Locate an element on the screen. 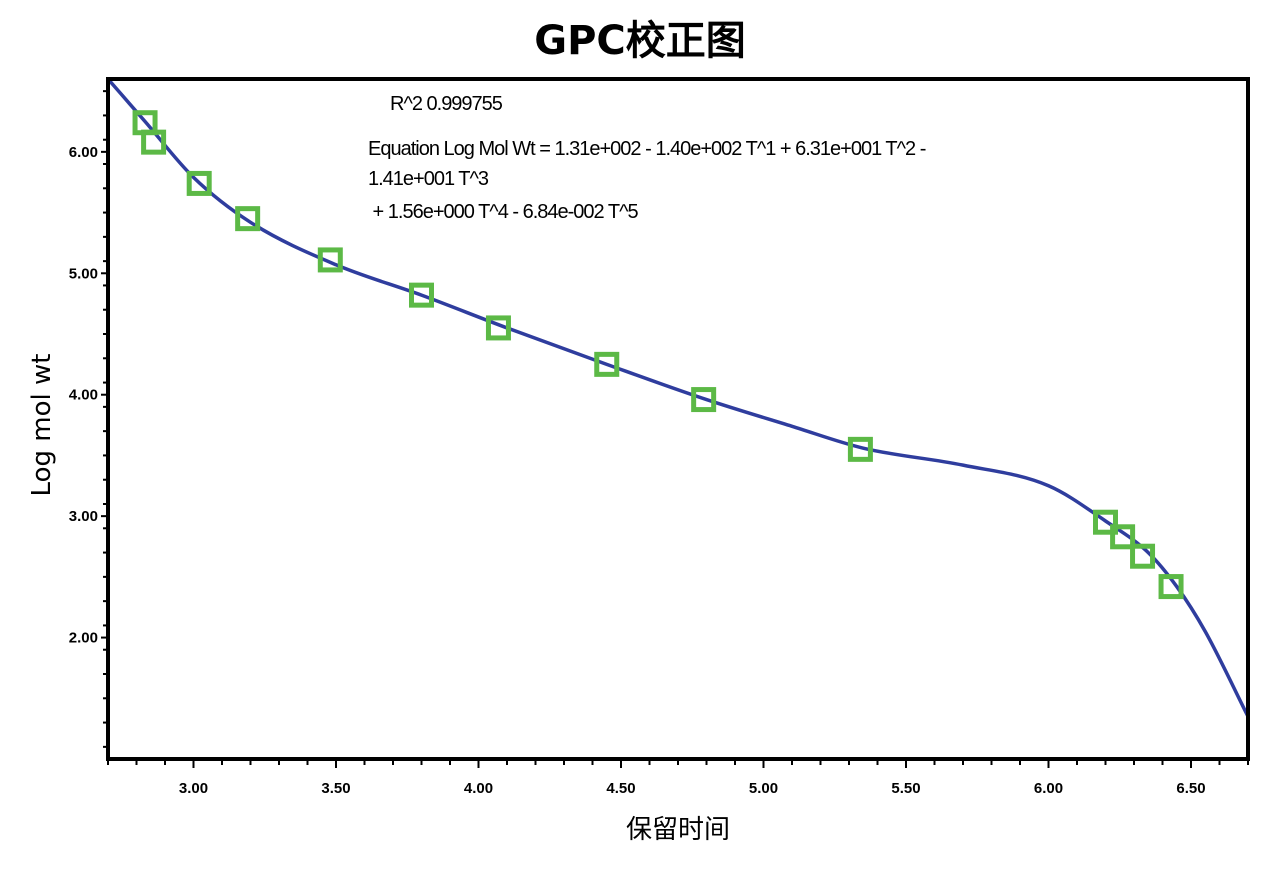 This screenshot has height=869, width=1280. x-tick-label: 4.50 is located at coordinates (620, 788).